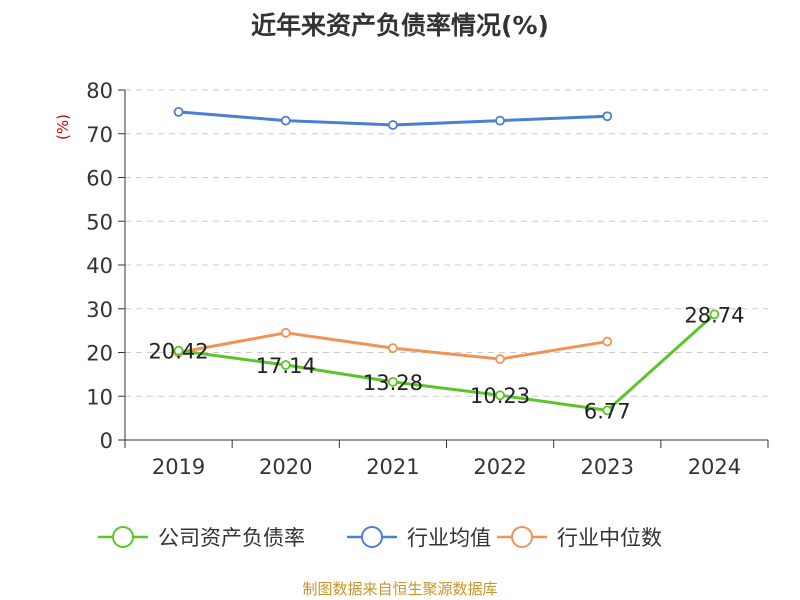 Image resolution: width=800 pixels, height=600 pixels. What do you see at coordinates (99, 310) in the screenshot?
I see `y-tick-label: 30` at bounding box center [99, 310].